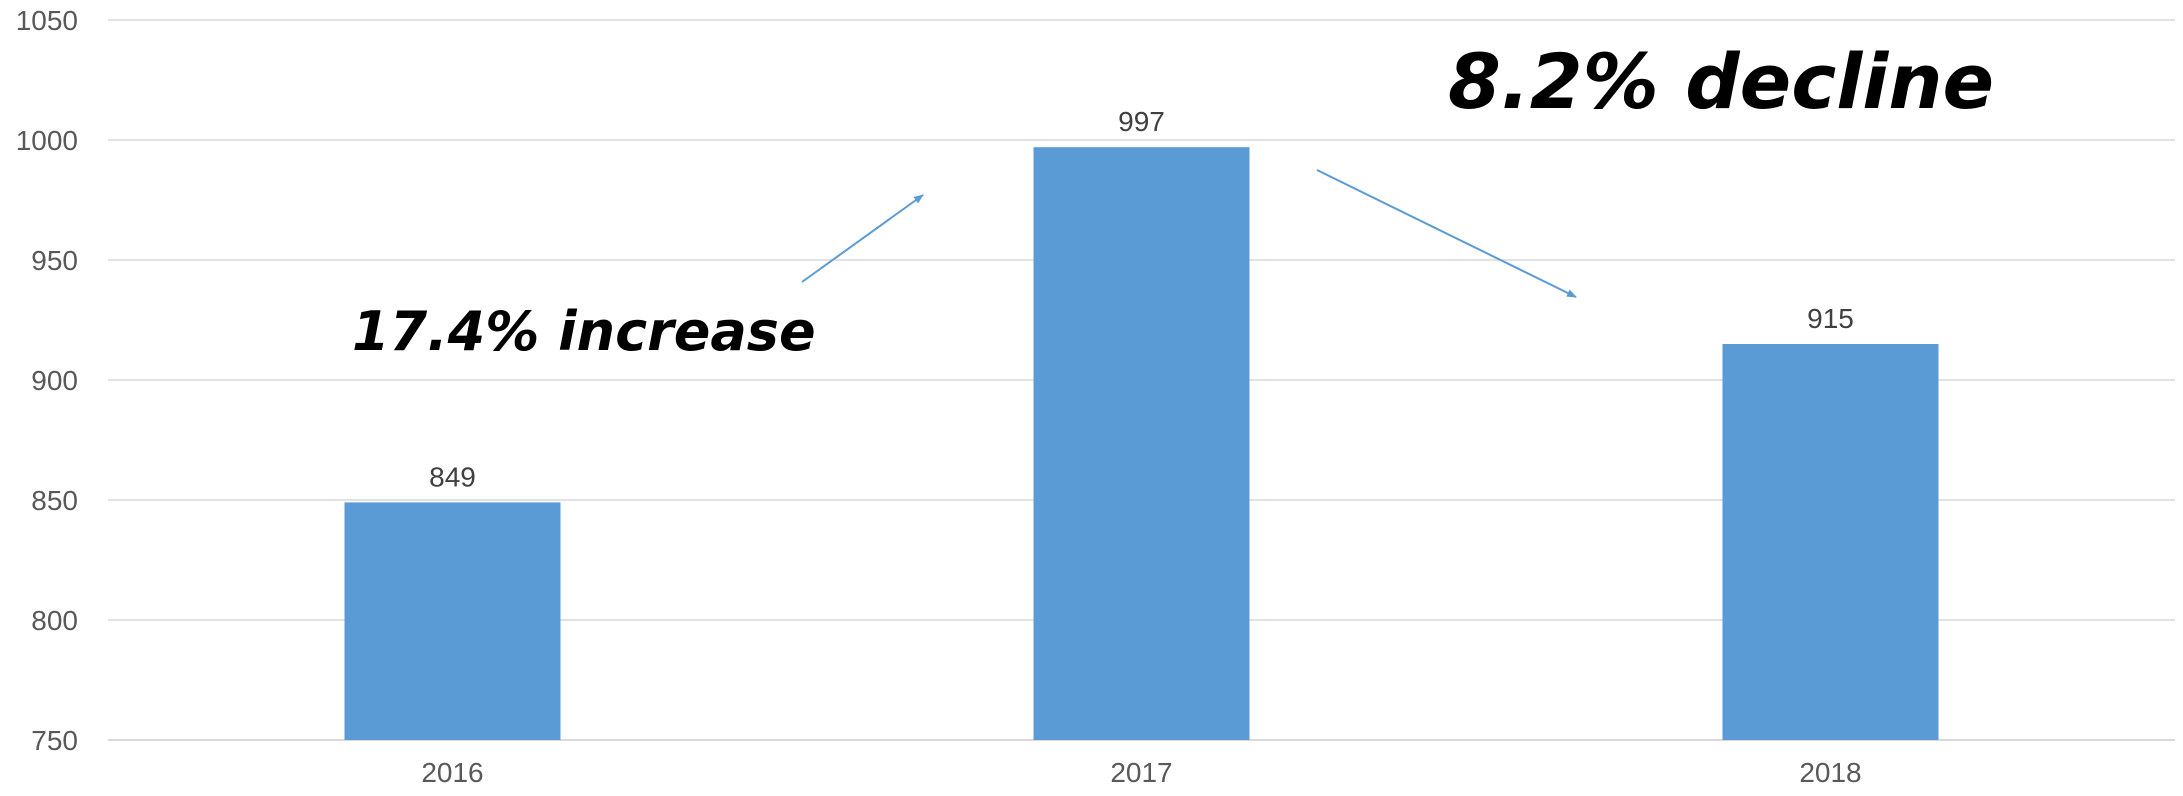  I want to click on y-axis-tick-labels: 750 800 850 900 950 1000 1050, so click(47, 380).